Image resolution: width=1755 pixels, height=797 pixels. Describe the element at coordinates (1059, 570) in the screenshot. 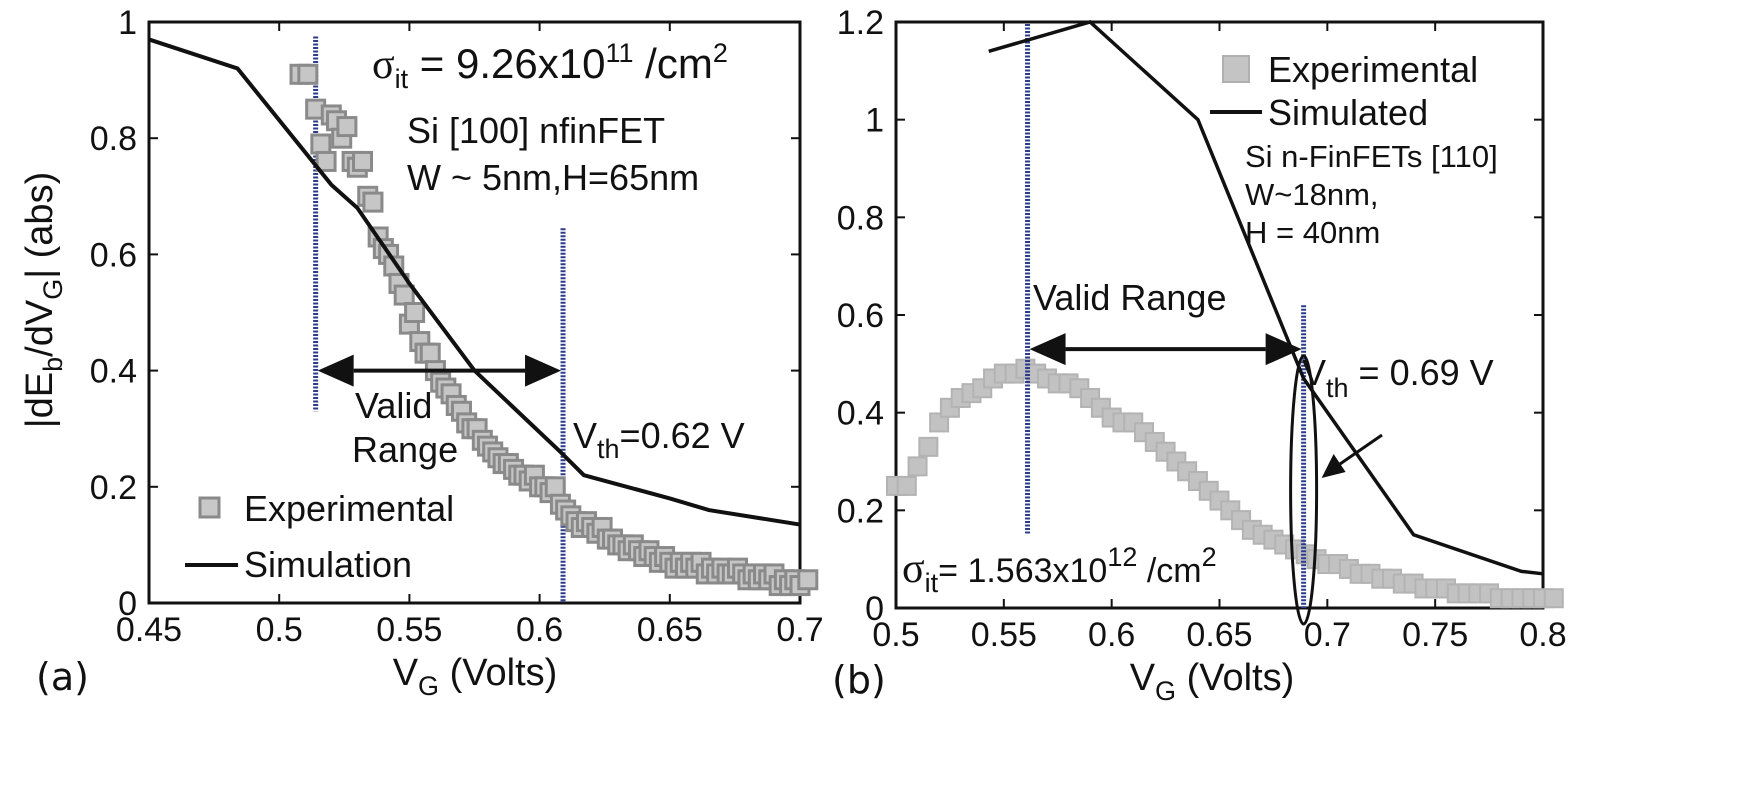

I see `panel-b-sigma-annotation: σit= 1.563x1012 /cm2` at that location.